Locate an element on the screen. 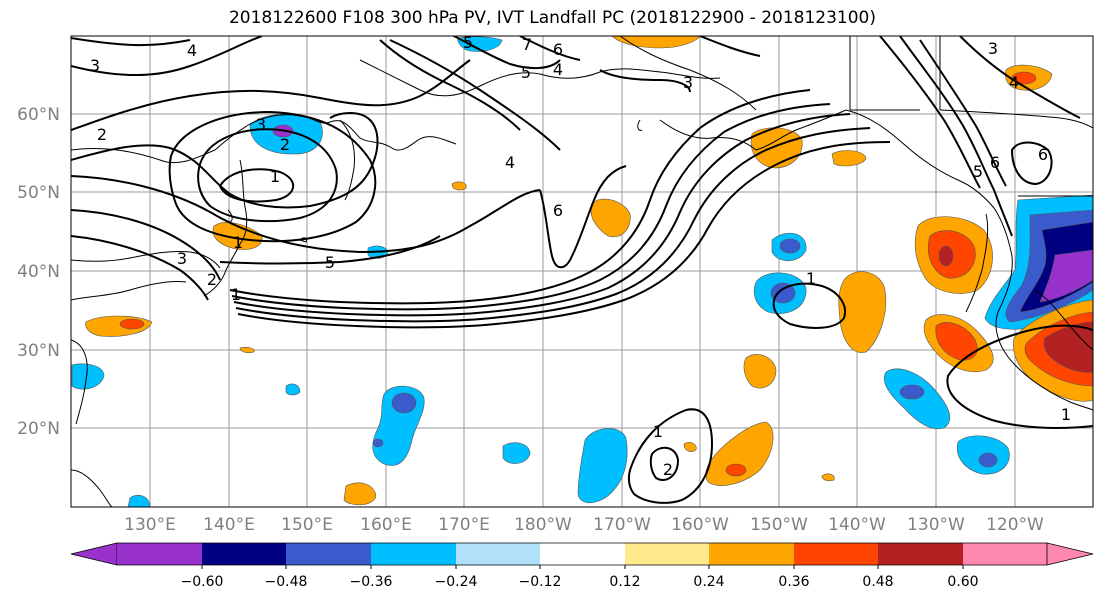  latitude-label: 30°N is located at coordinates (38, 351).